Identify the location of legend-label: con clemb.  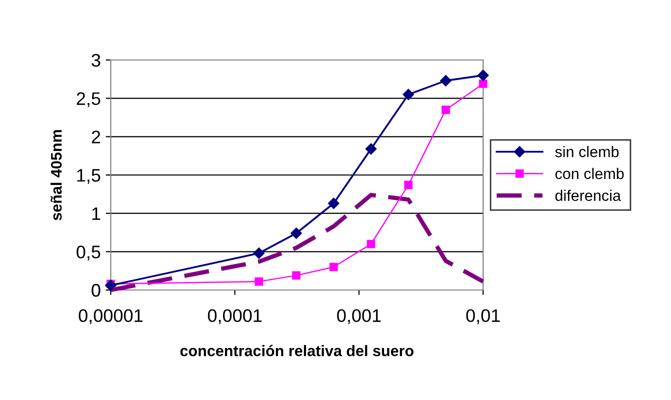
(589, 174).